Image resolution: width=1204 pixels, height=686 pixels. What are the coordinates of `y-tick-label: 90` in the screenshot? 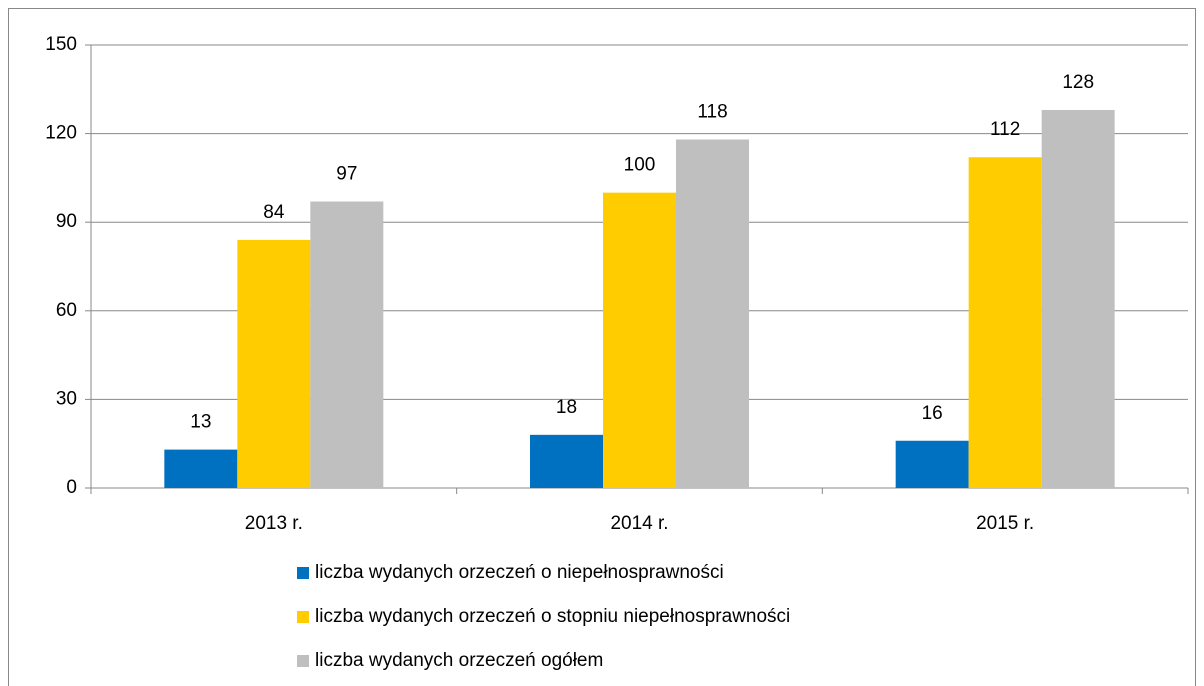 It's located at (66, 221).